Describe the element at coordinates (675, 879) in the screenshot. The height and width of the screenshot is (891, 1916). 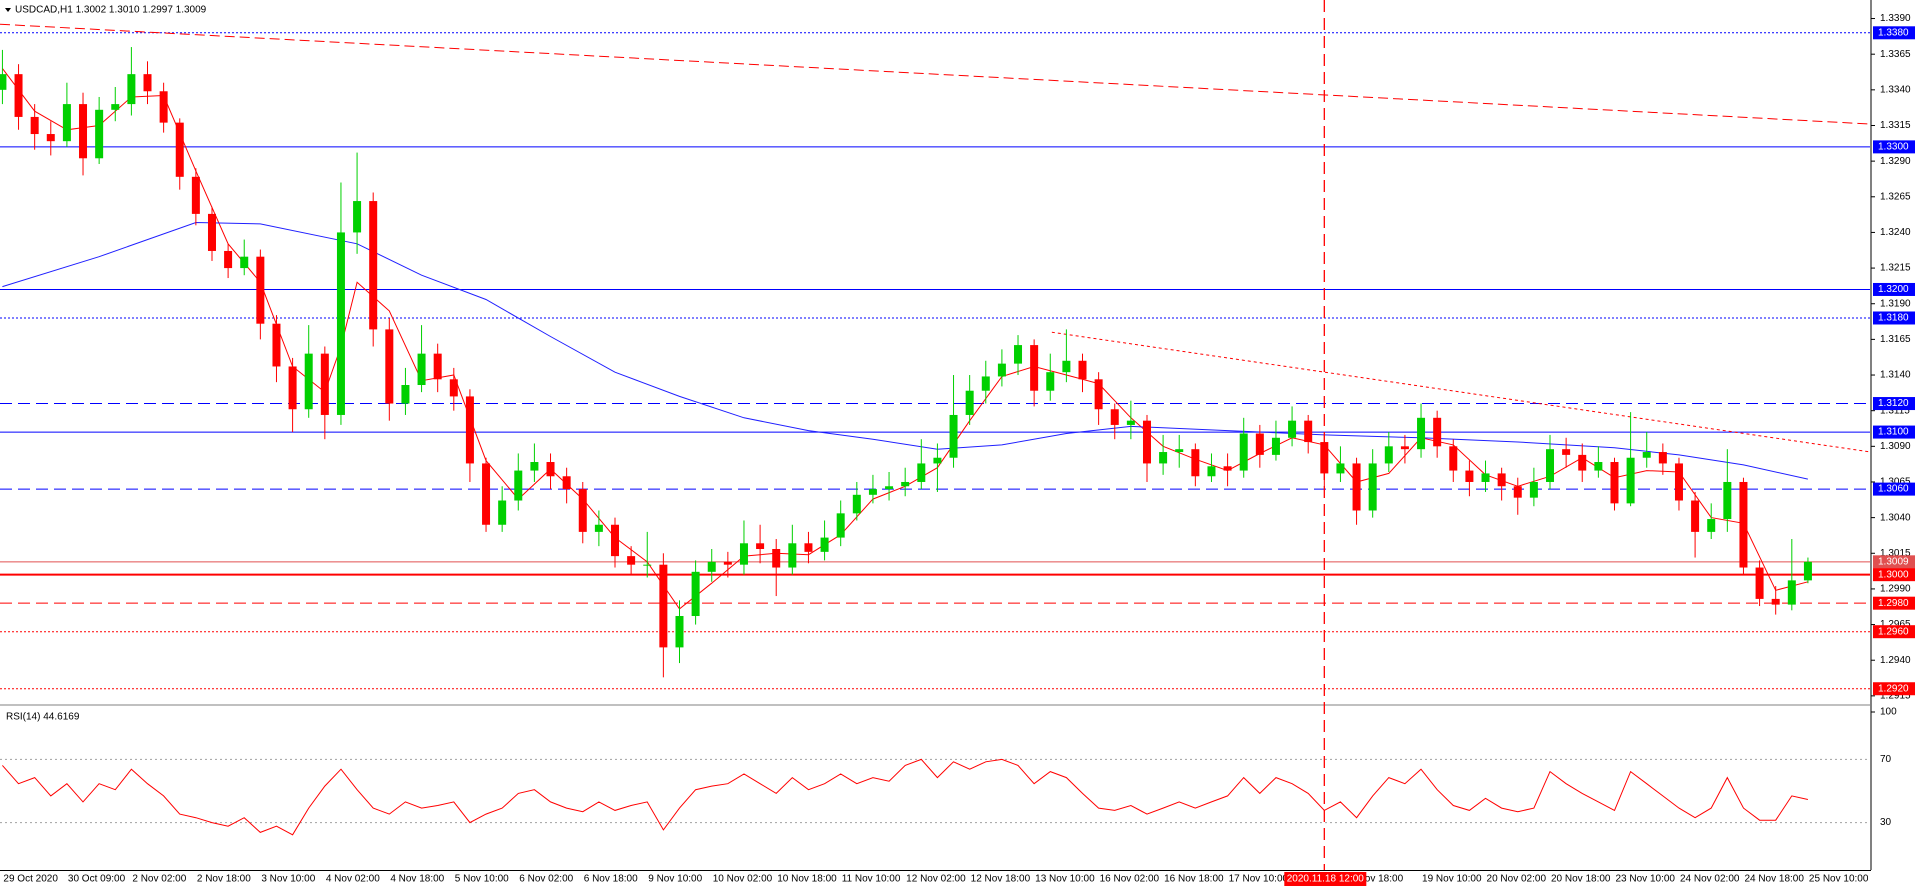
I see `x-tick-label: 9 Nov 10:00` at that location.